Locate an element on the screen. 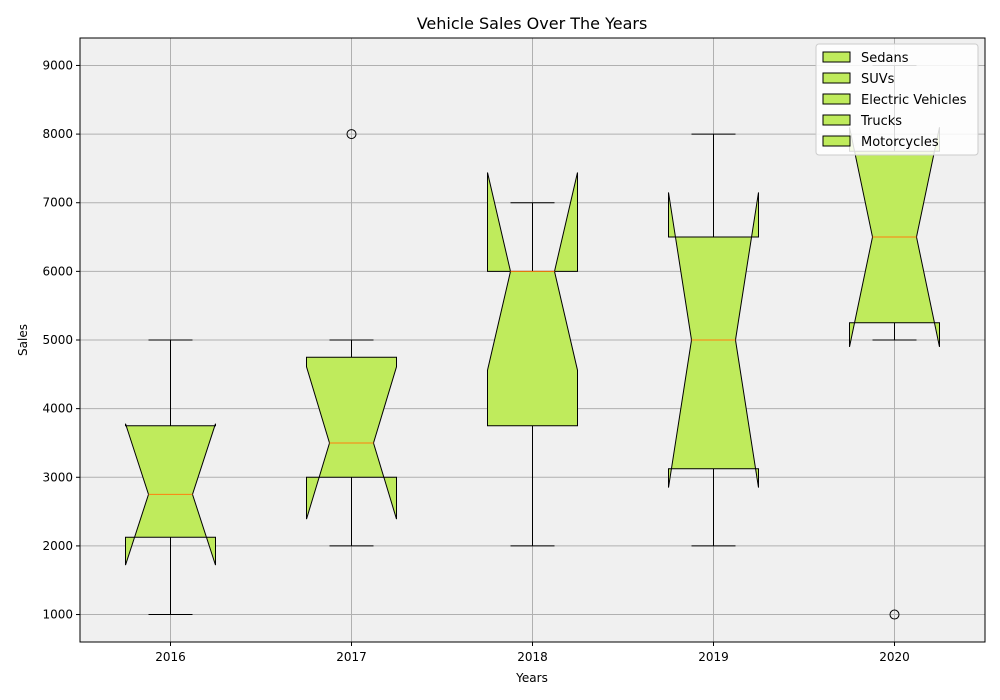 Image resolution: width=1000 pixels, height=700 pixels. y-axis-label: Sales is located at coordinates (23, 340).